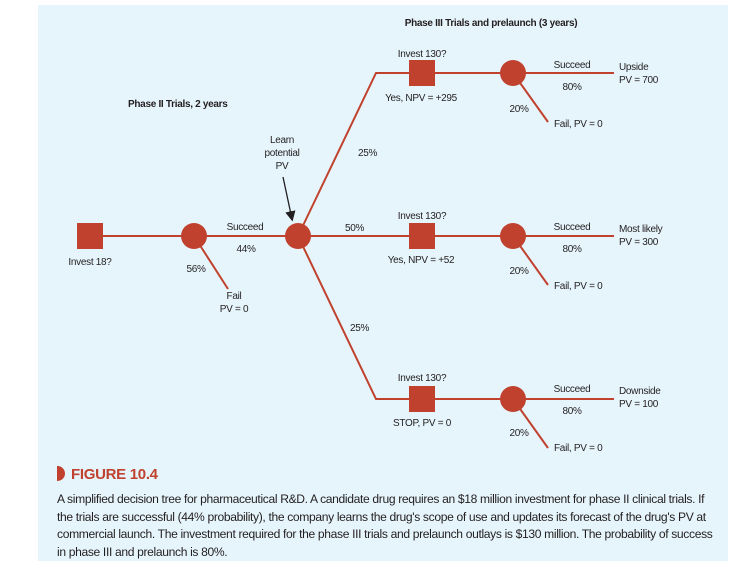  Describe the element at coordinates (234, 309) in the screenshot. I see `phase2-fail-pv: PV = 0` at that location.